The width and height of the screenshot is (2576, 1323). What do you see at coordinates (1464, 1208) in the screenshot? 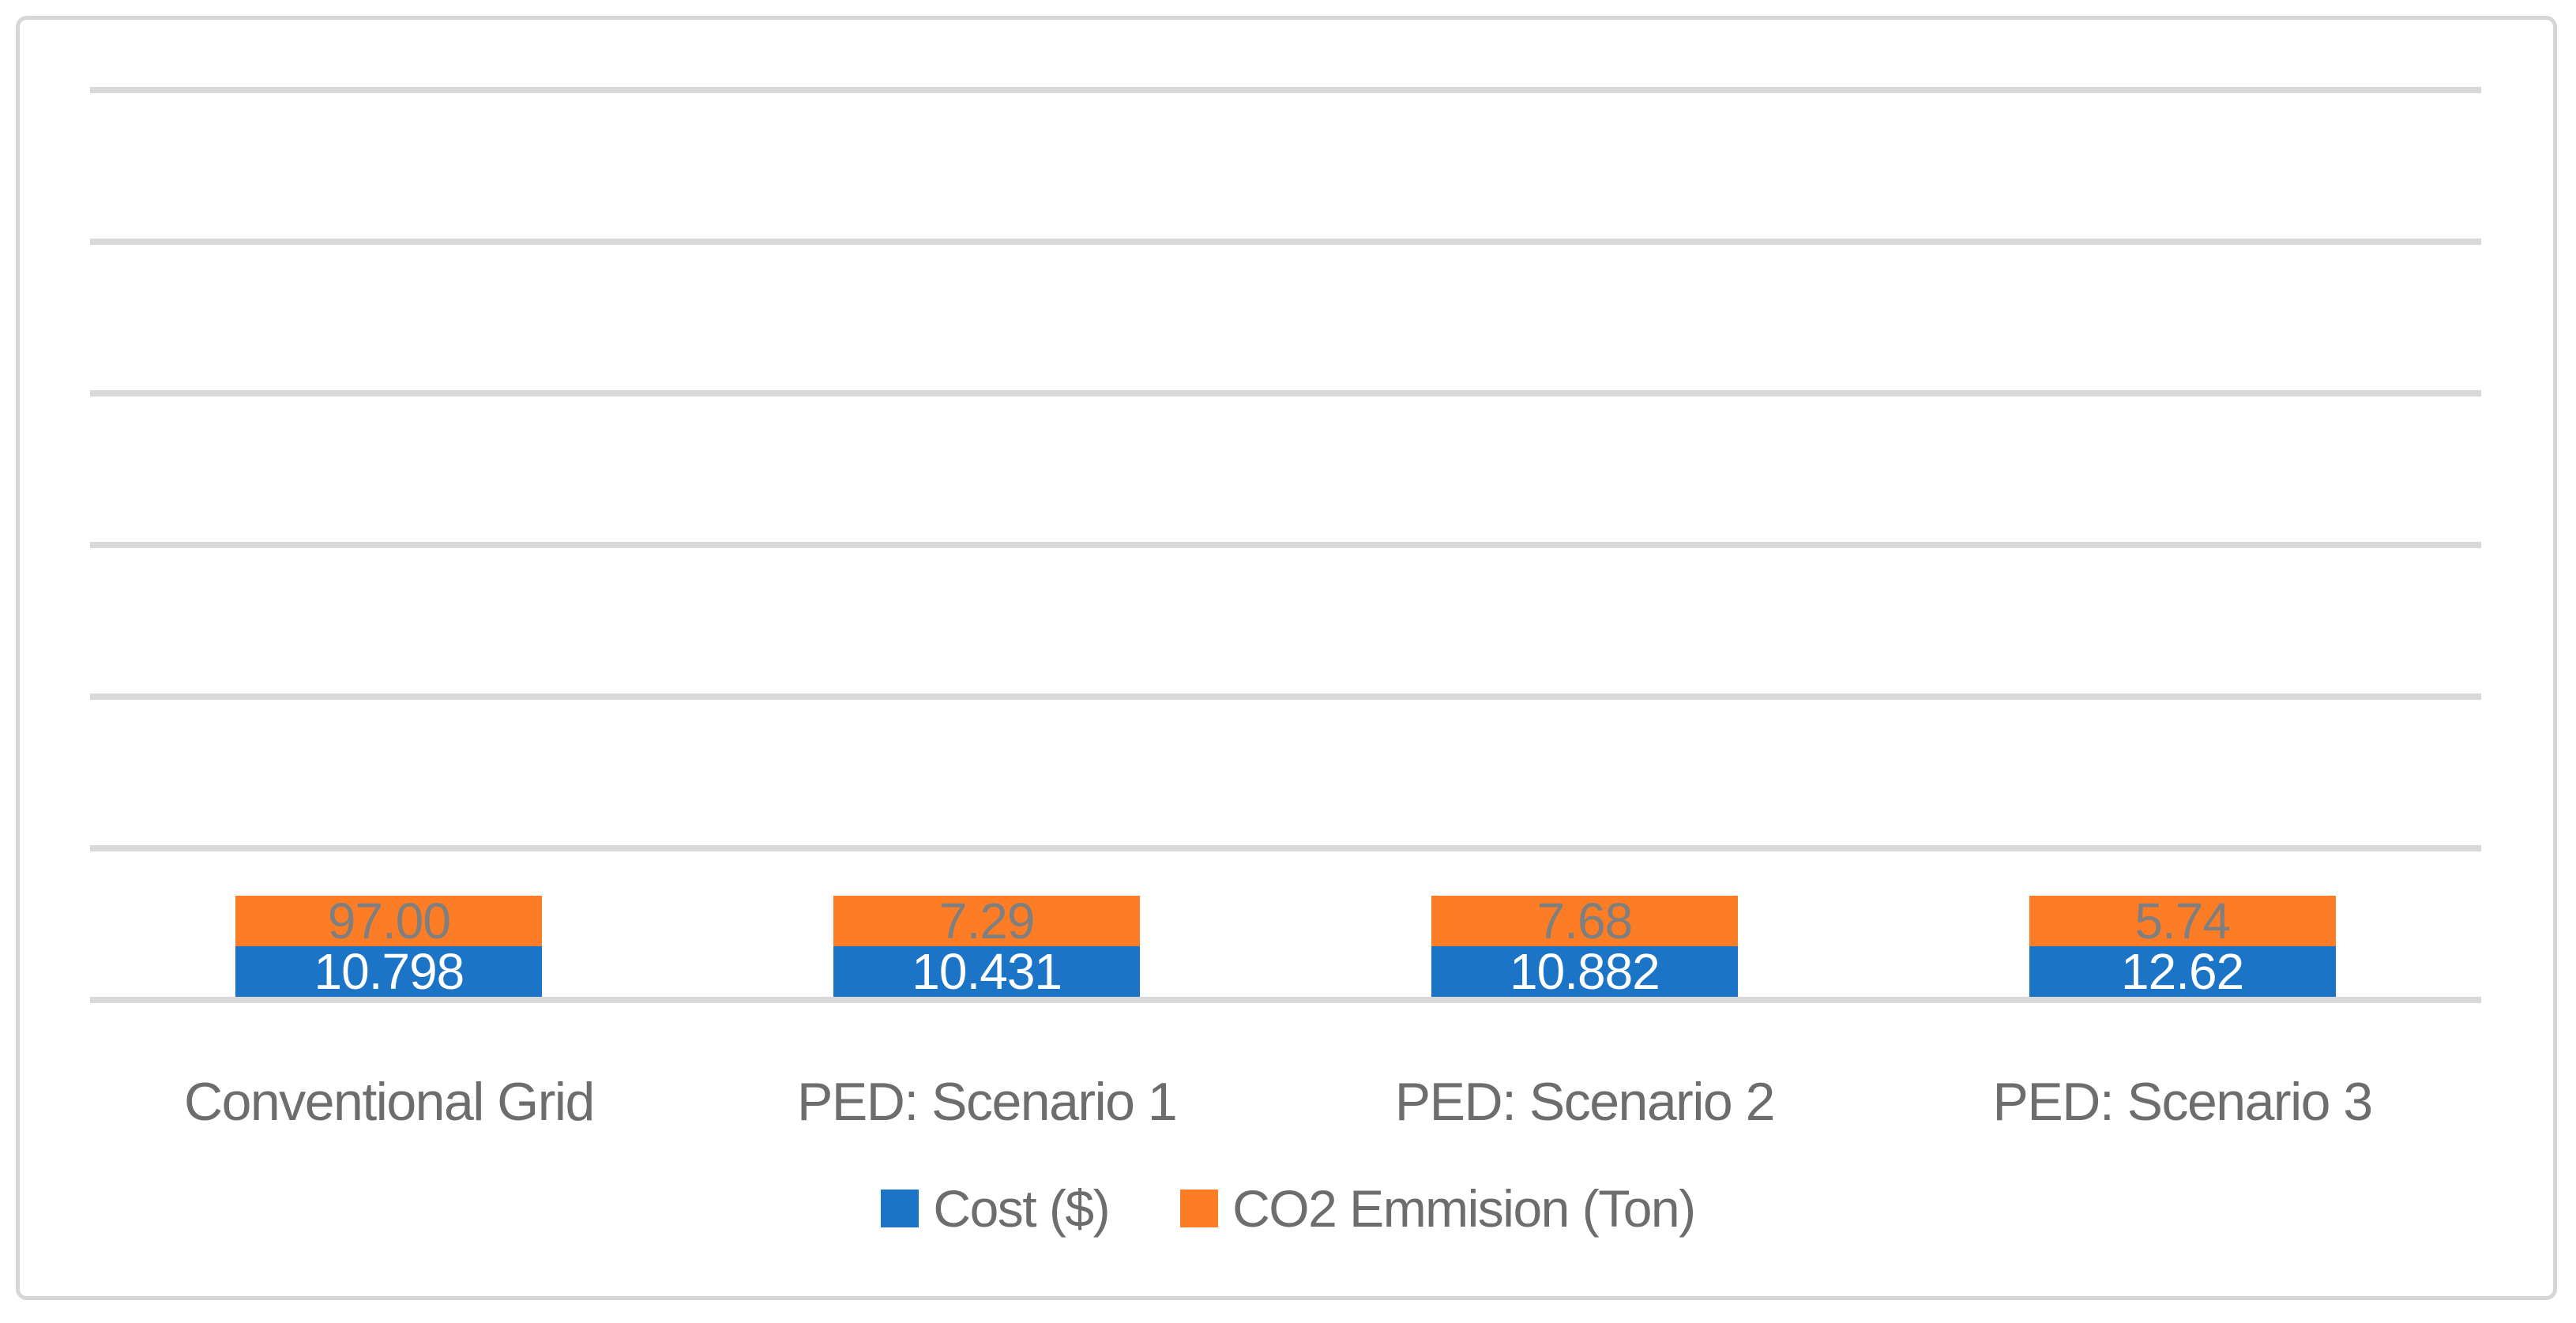
I see `legend-label-co2: CO2 Emmision (Ton)` at bounding box center [1464, 1208].